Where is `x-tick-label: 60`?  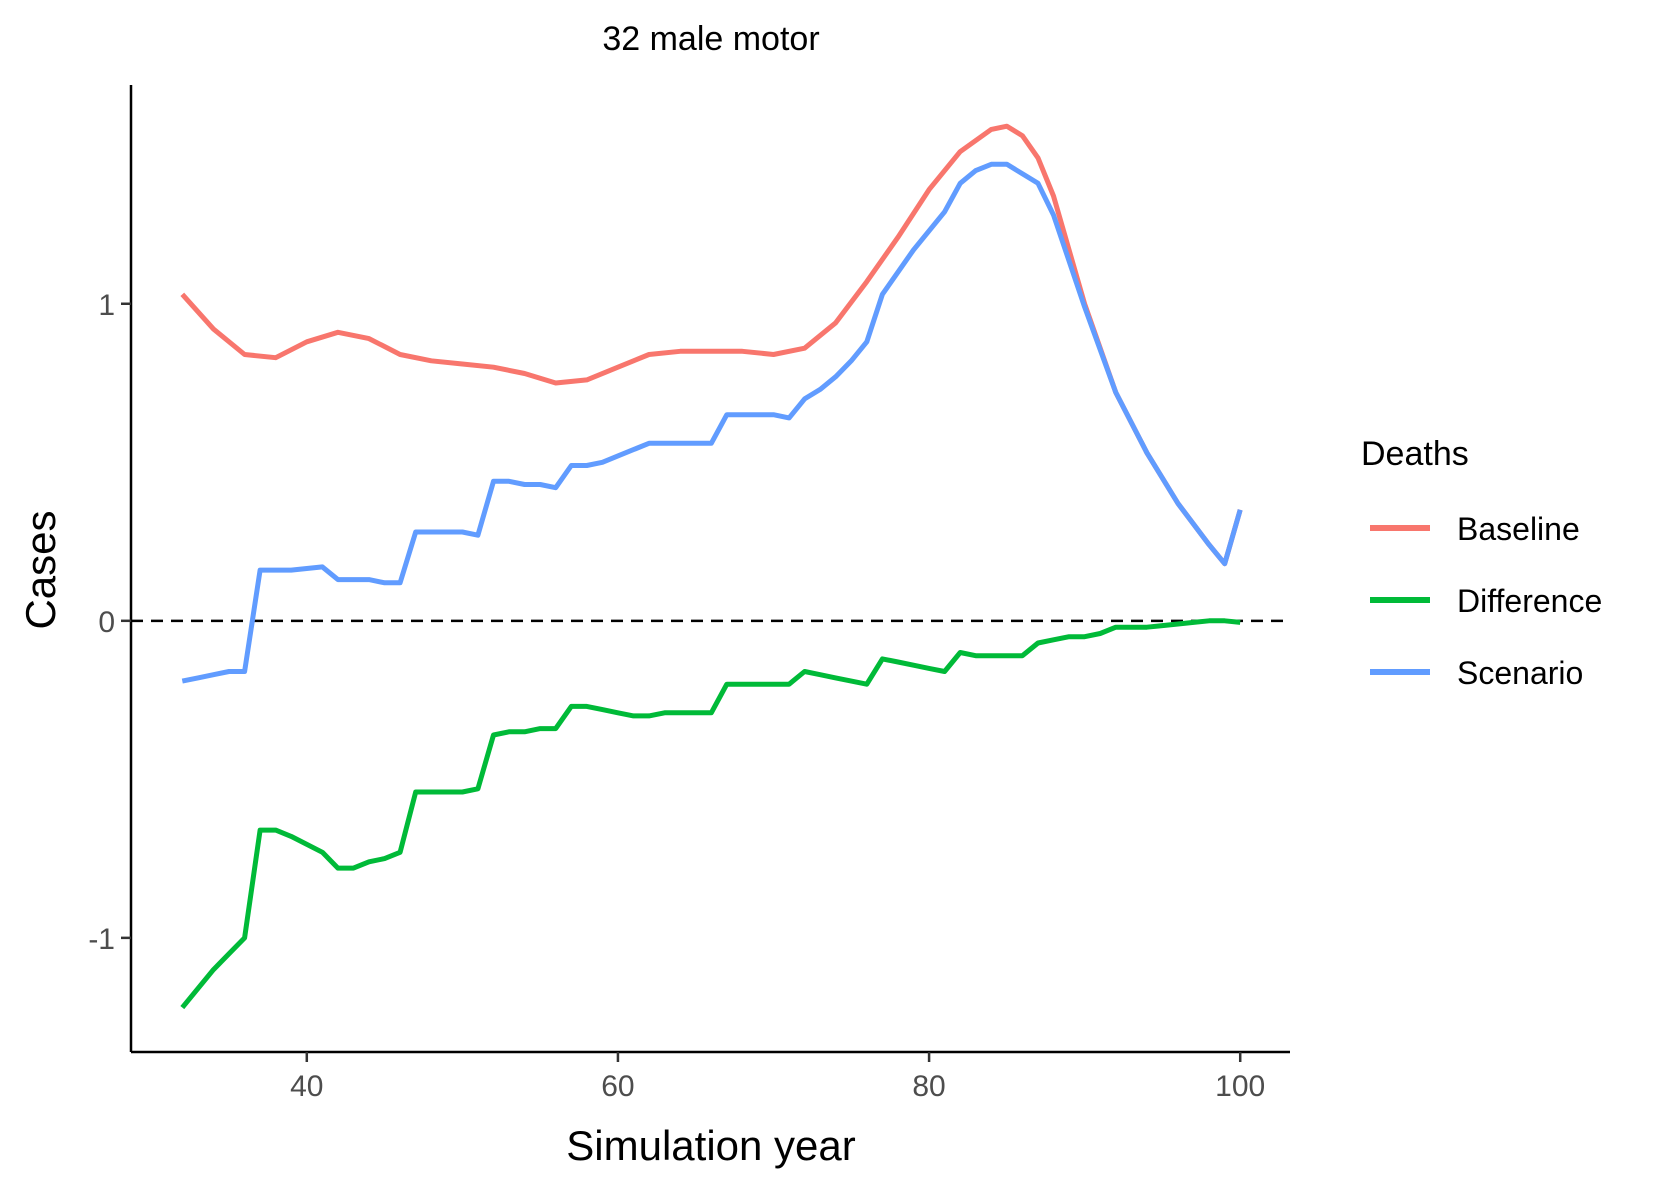
x-tick-label: 60 is located at coordinates (617, 1086).